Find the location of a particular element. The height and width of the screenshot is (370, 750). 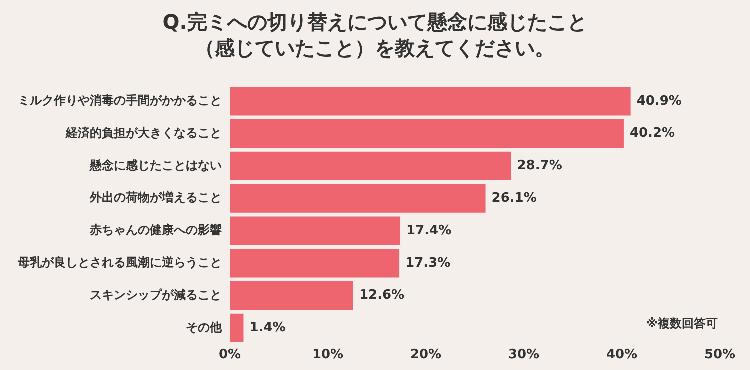

x-tick-label: 0% is located at coordinates (230, 355).